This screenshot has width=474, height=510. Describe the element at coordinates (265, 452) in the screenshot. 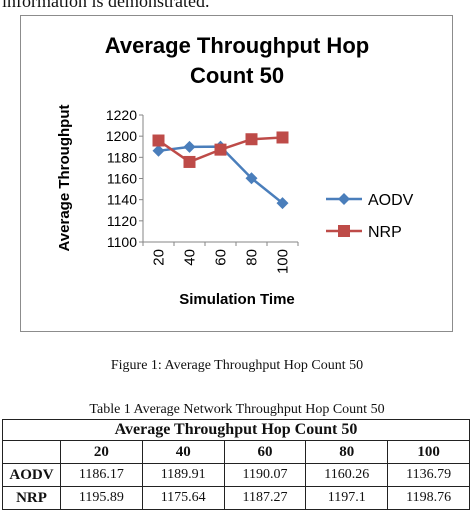

I see `column-header: 60` at that location.